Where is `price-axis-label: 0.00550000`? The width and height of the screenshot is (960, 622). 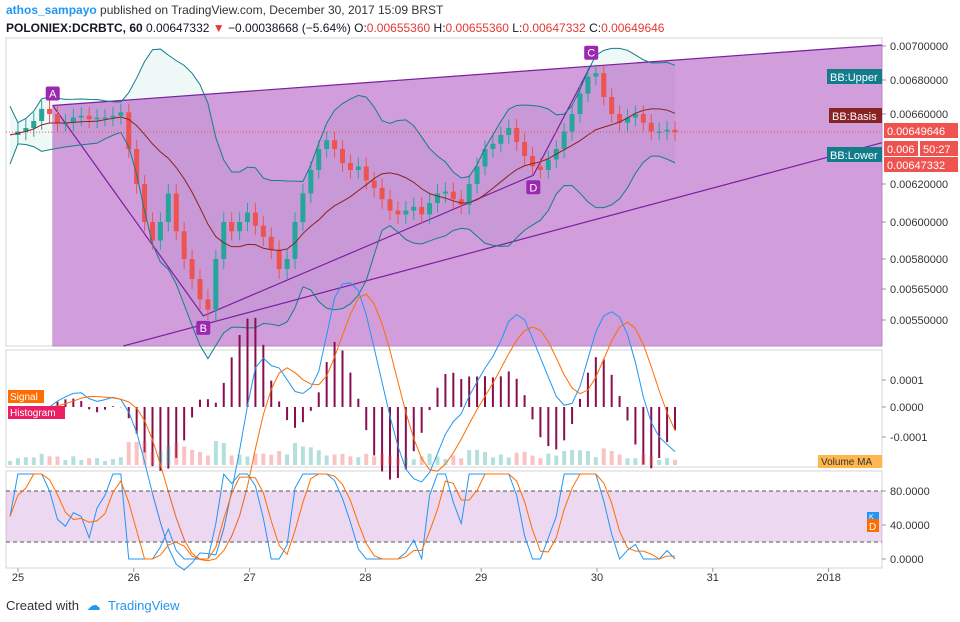 price-axis-label: 0.00550000 is located at coordinates (919, 321).